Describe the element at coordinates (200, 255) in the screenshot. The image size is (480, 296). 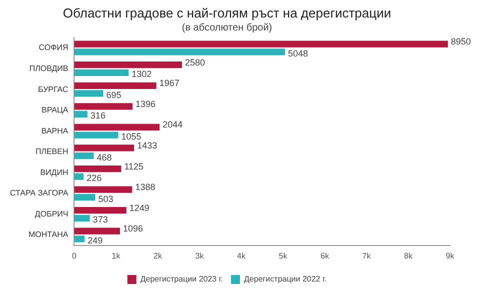
I see `x-tick-label: 3k` at that location.